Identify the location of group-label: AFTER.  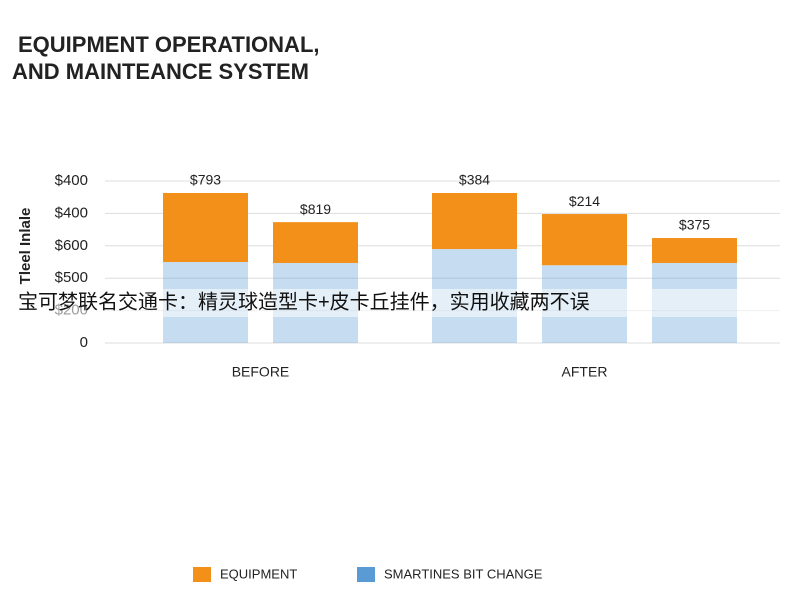
(585, 372).